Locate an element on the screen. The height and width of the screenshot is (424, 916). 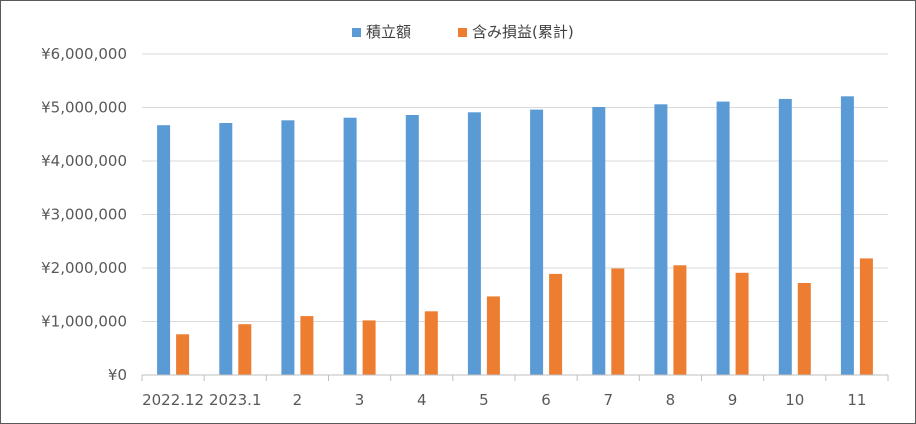
y-tick-label: ¥1,000,000 is located at coordinates (84, 322).